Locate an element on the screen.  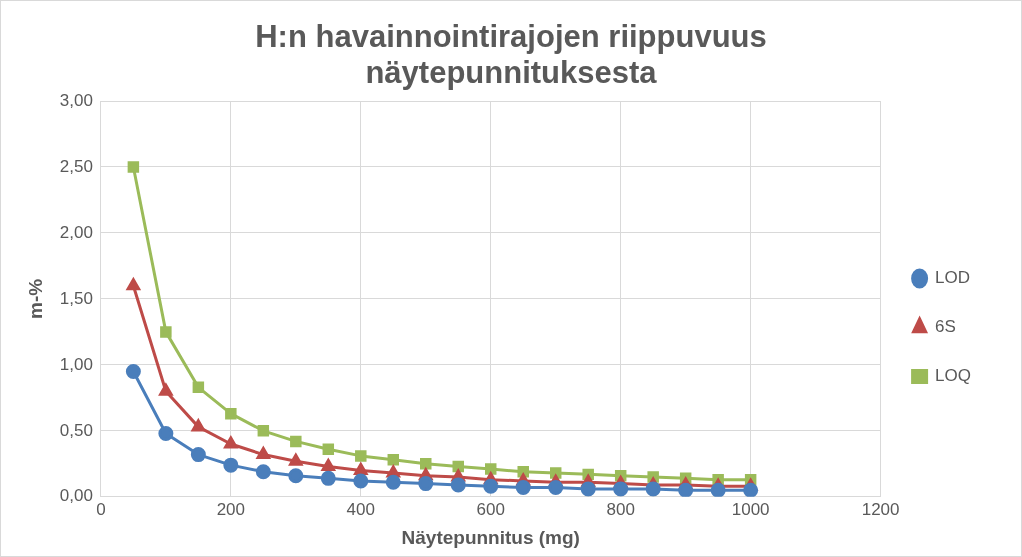
legend-label: 6S is located at coordinates (945, 327).